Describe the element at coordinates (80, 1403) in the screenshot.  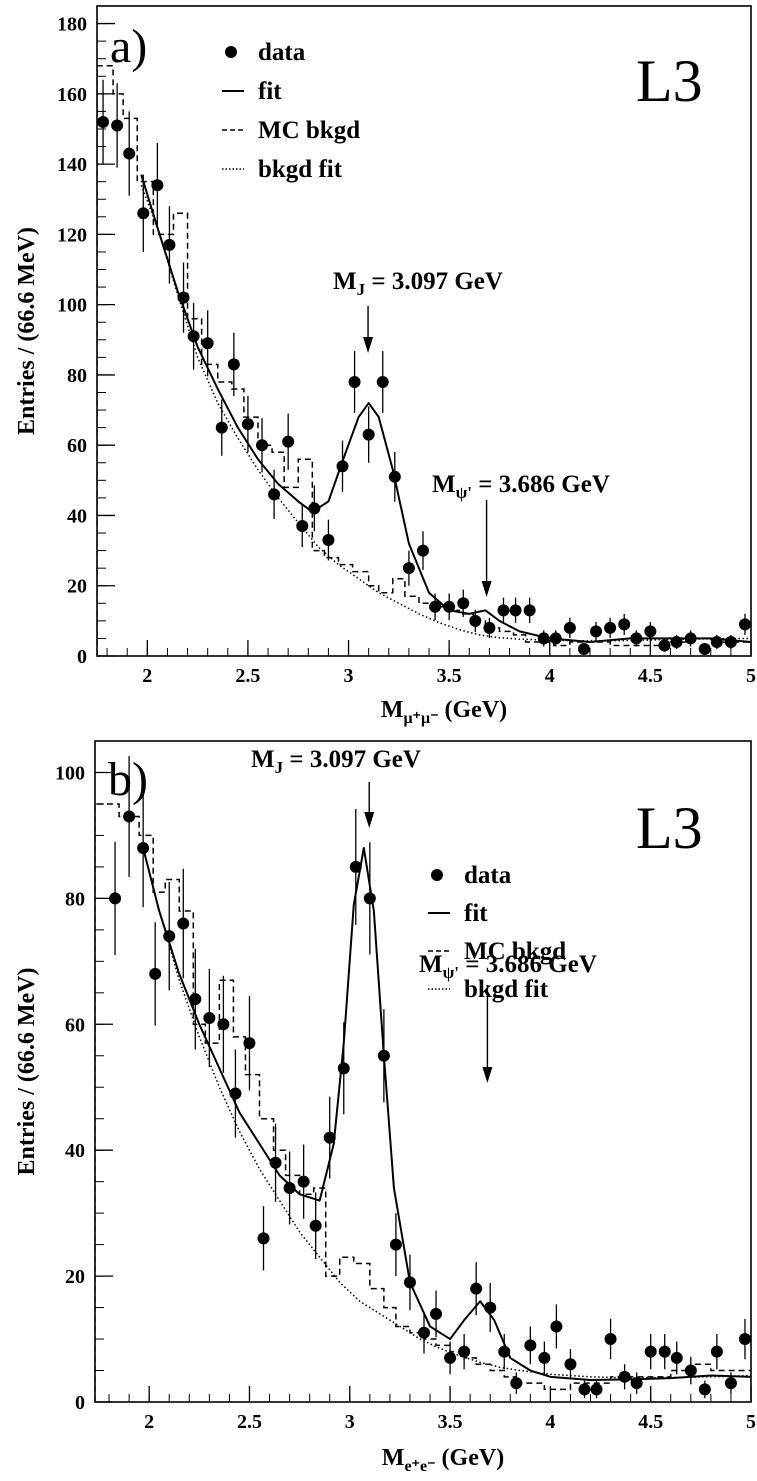
I see `y-tick-label: 0` at that location.